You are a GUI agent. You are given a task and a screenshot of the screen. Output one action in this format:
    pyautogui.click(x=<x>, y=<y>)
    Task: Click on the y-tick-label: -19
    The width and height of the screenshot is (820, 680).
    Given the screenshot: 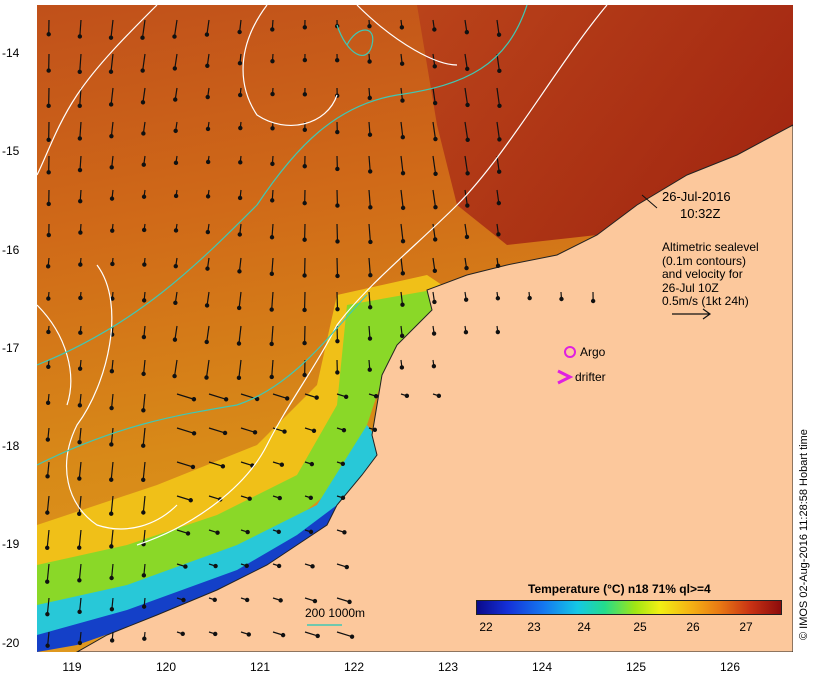 What is the action you would take?
    pyautogui.click(x=11, y=544)
    